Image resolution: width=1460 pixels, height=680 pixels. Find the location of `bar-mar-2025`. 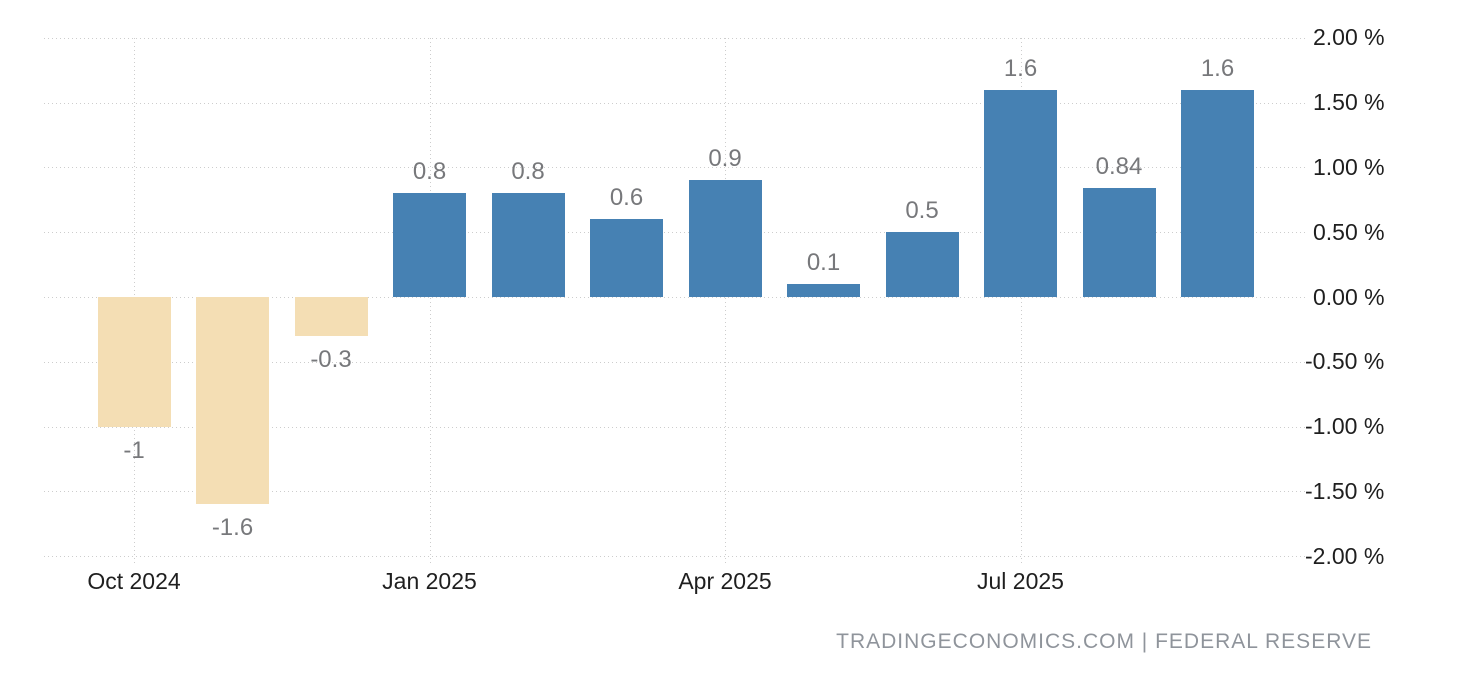

bar-mar-2025 is located at coordinates (626, 258).